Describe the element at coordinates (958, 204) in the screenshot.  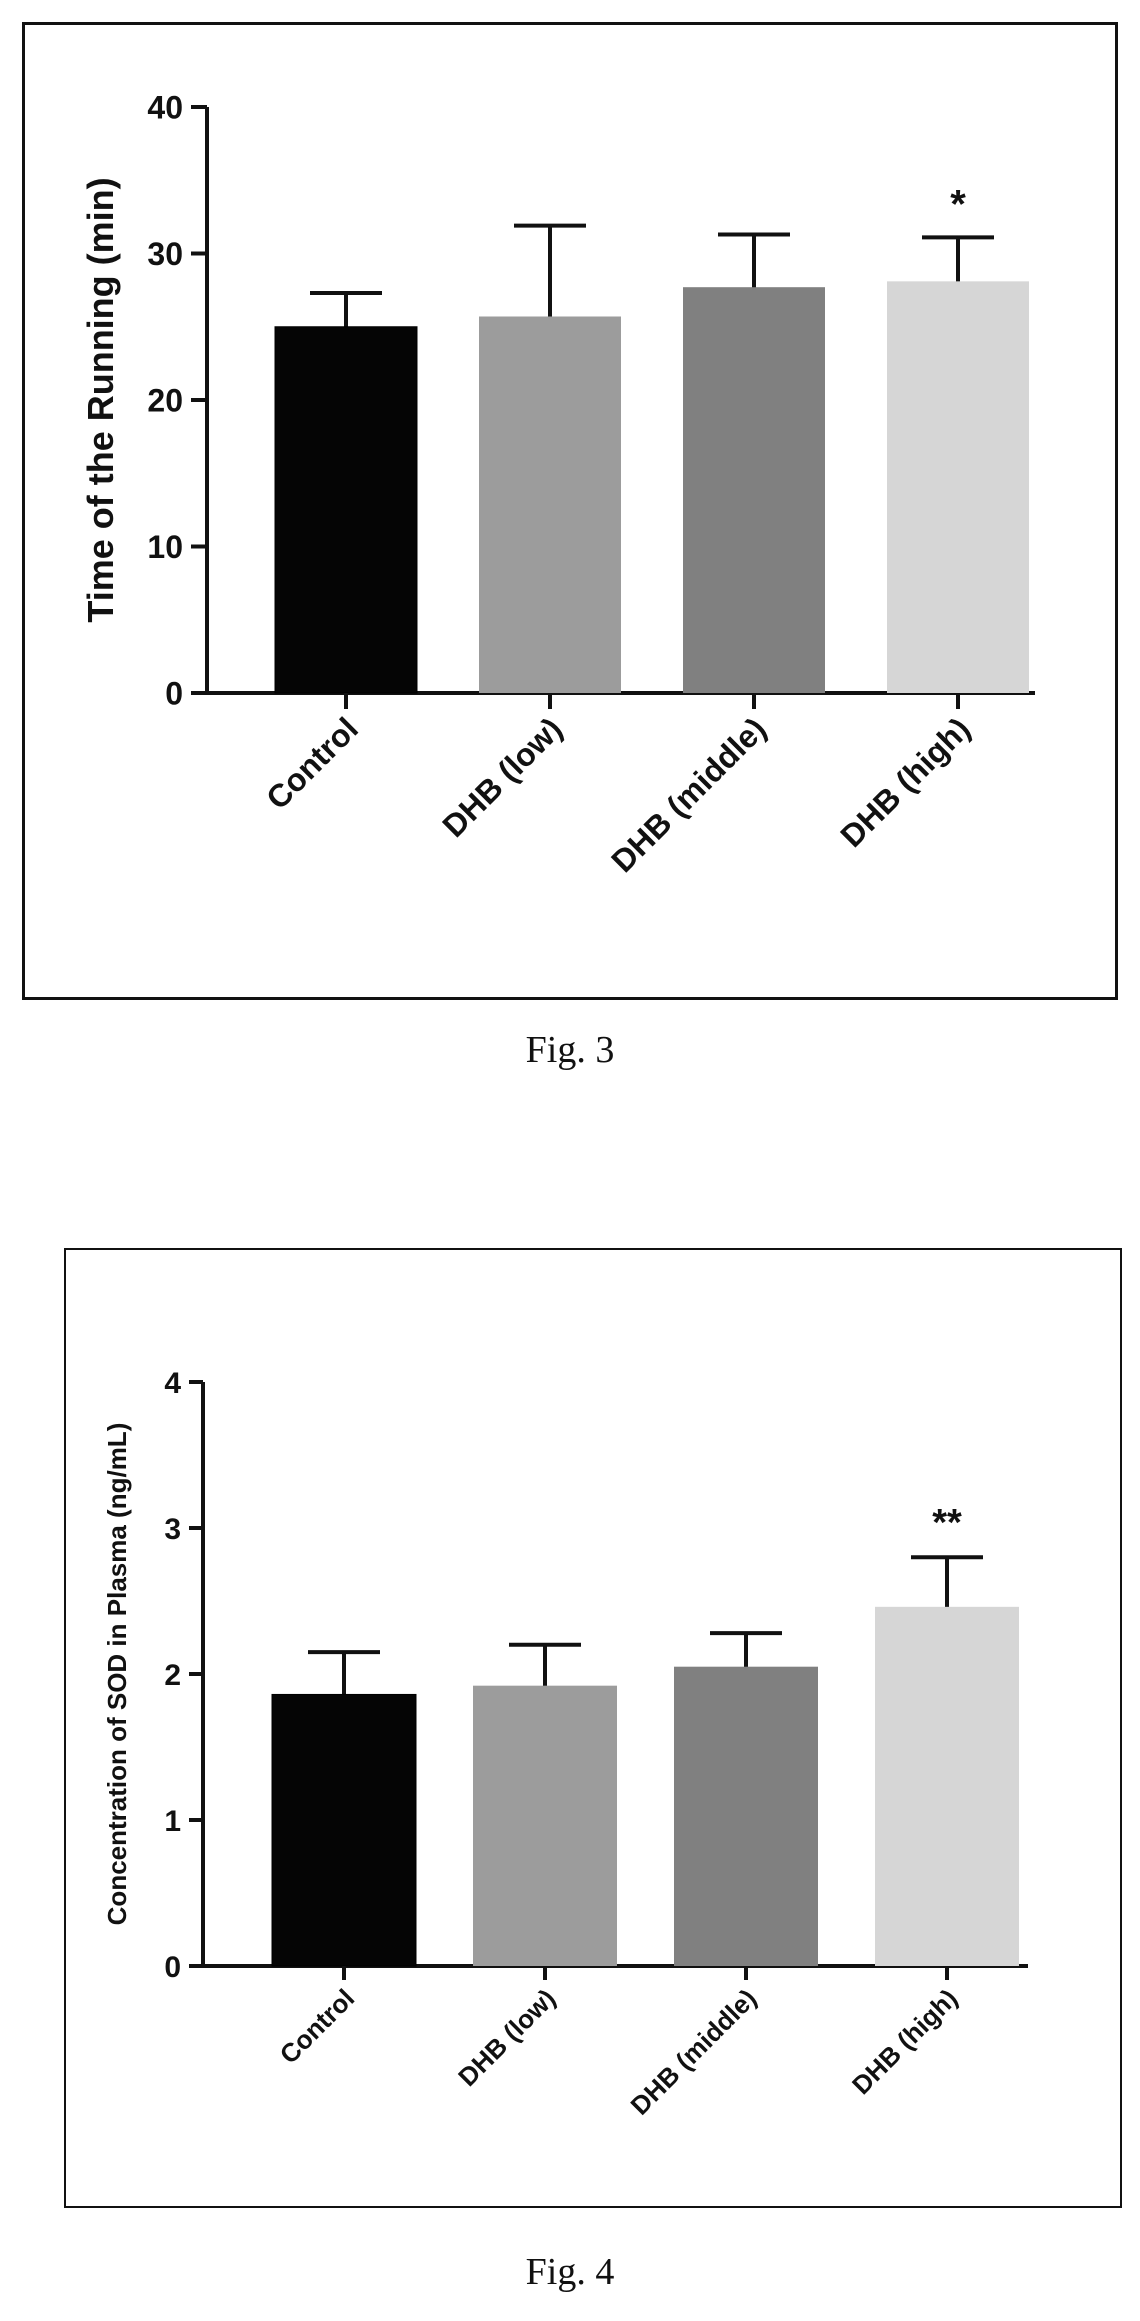
I see `significance-marker: *` at that location.